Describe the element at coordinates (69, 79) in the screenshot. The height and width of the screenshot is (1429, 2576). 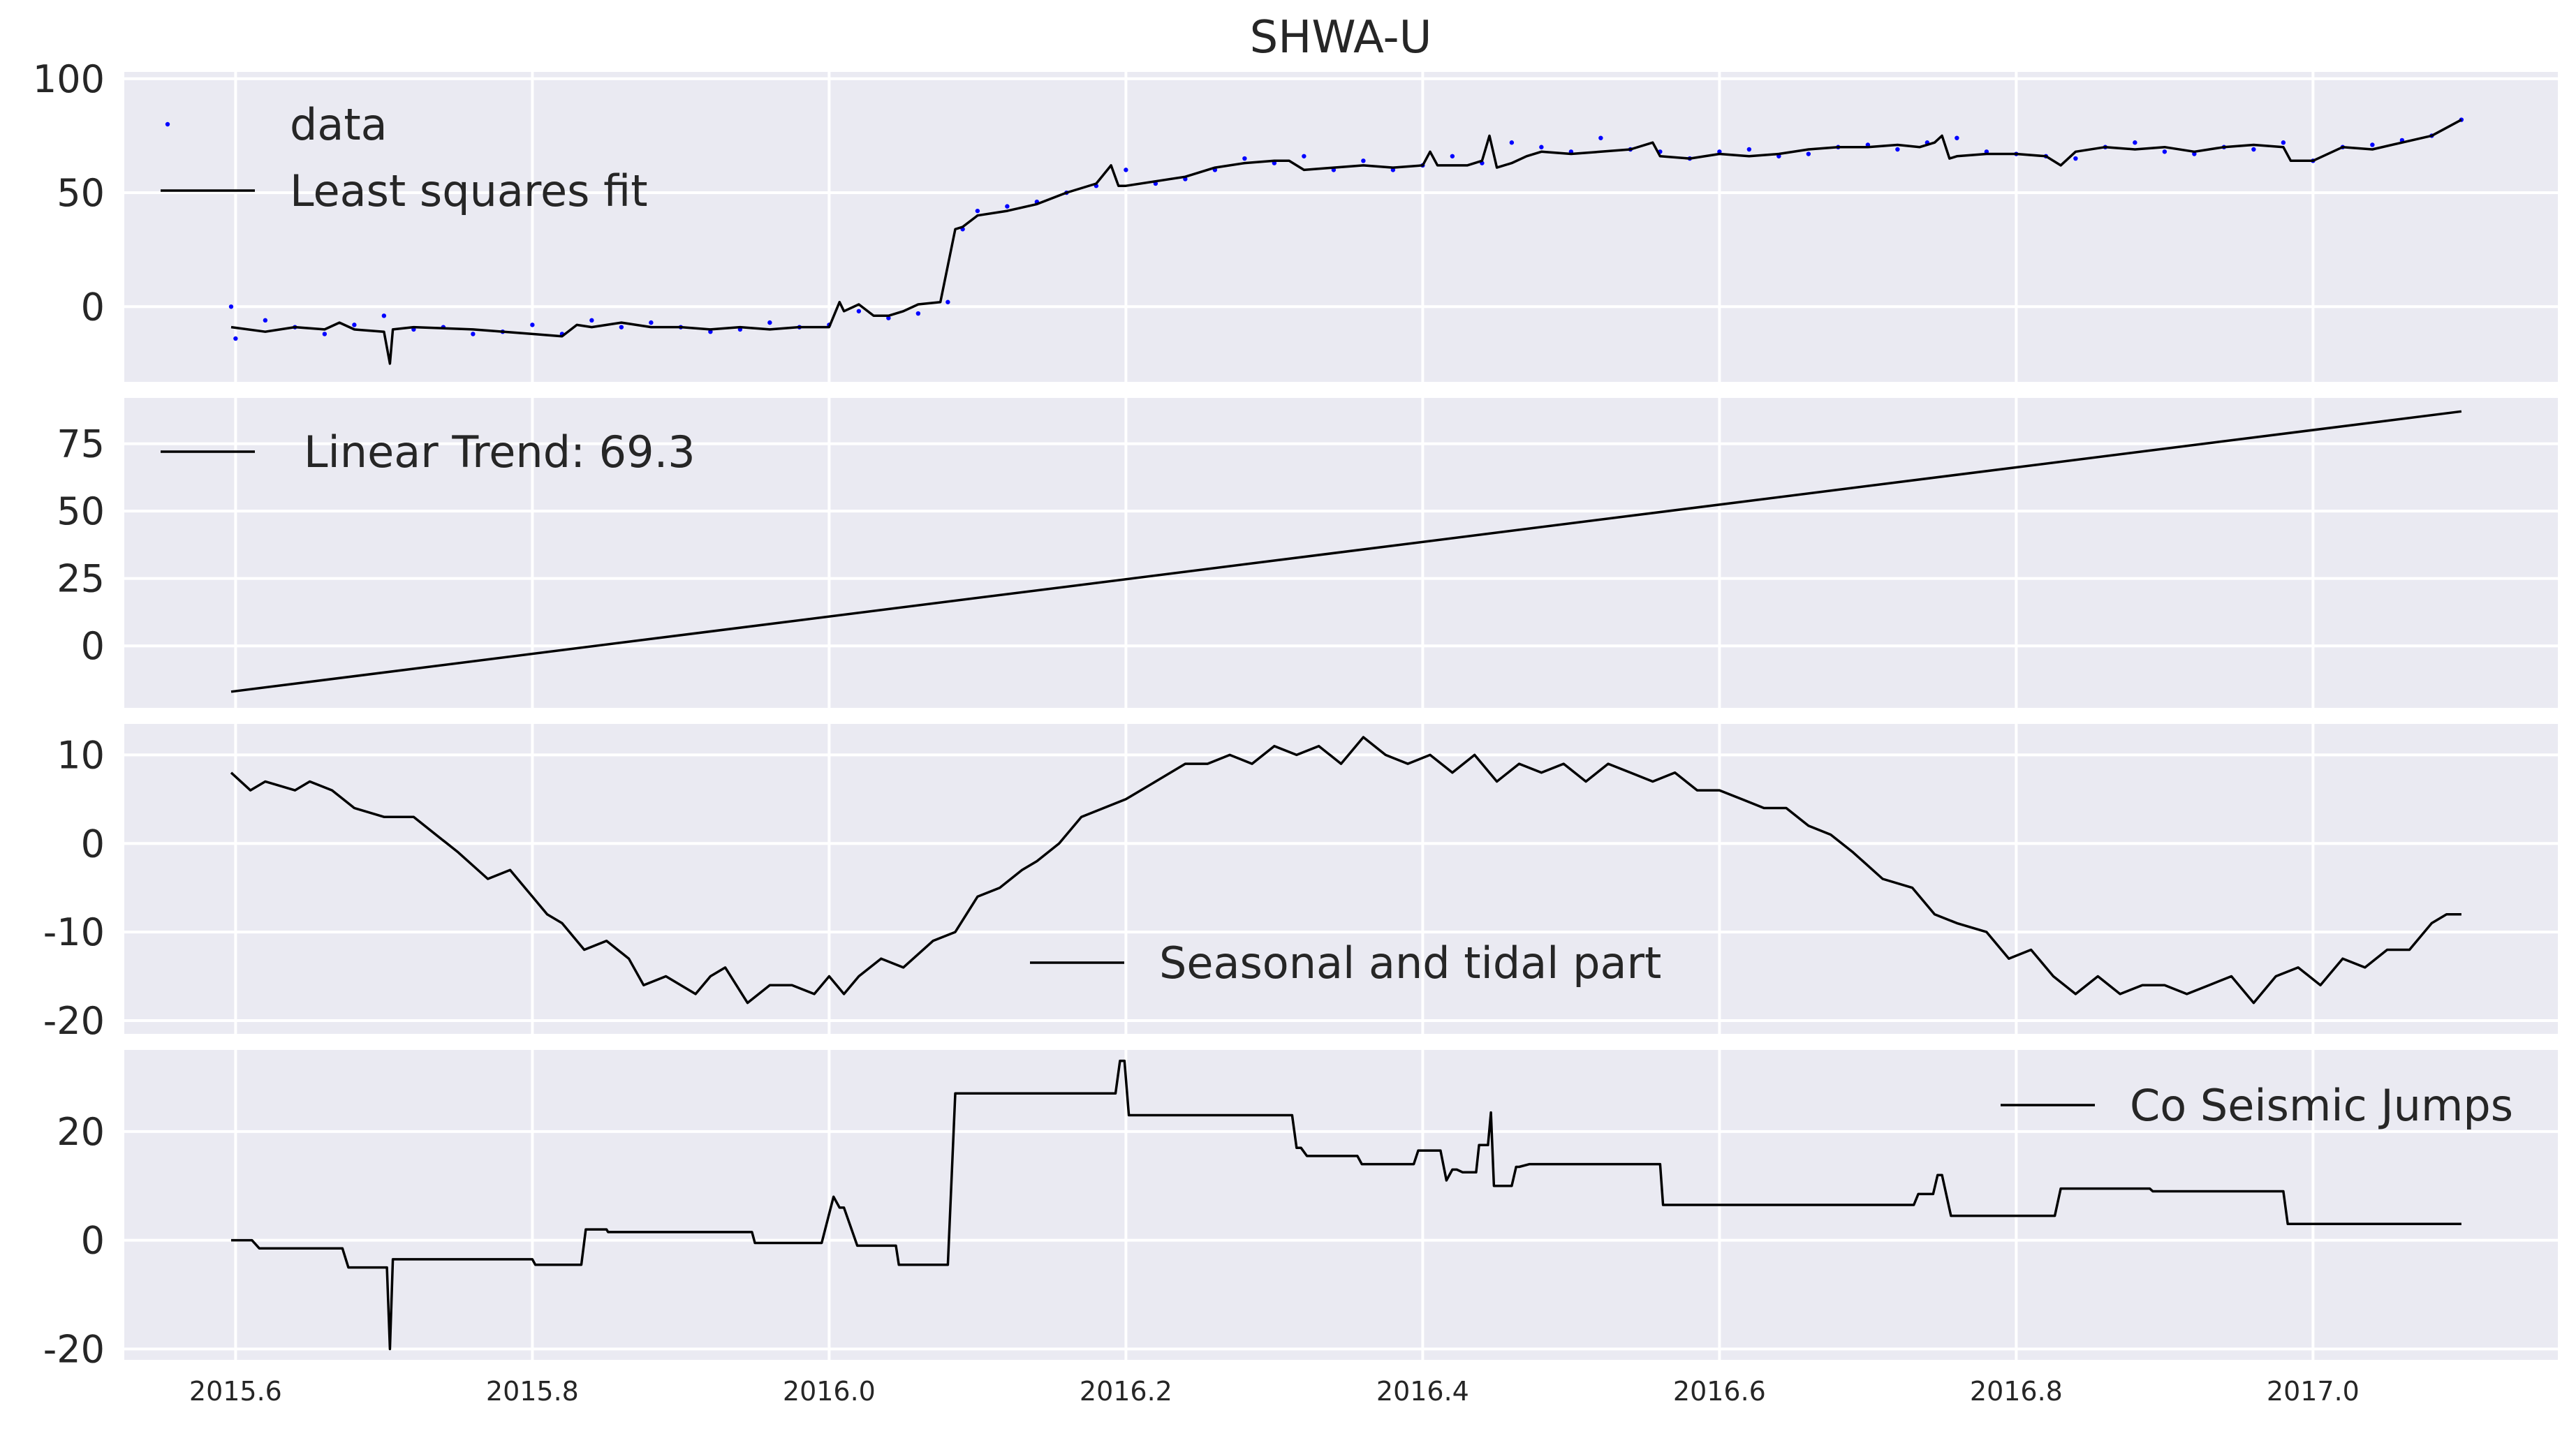
I see `y-tick-label: 100` at that location.